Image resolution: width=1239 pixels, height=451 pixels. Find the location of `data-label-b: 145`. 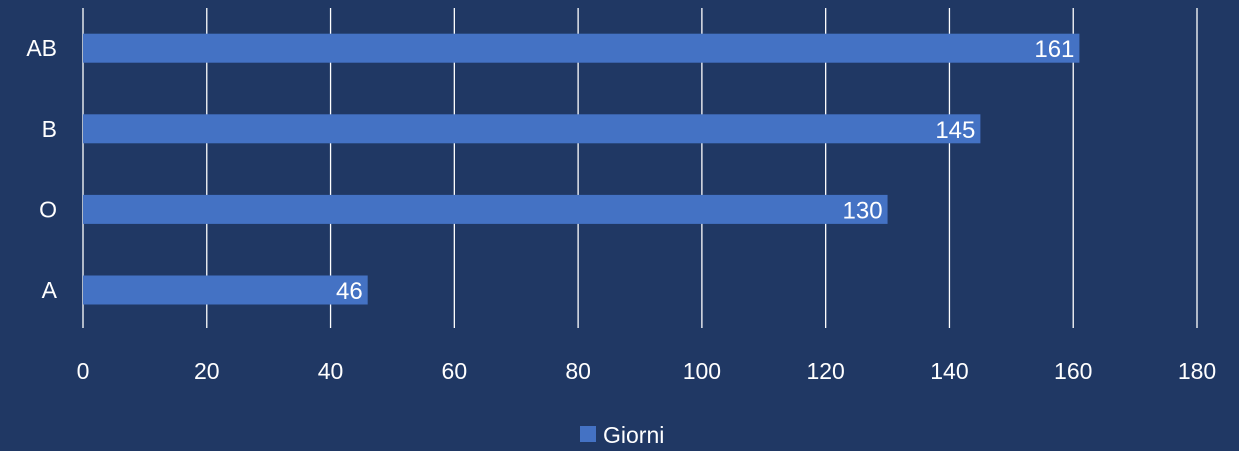

data-label-b: 145 is located at coordinates (955, 130).